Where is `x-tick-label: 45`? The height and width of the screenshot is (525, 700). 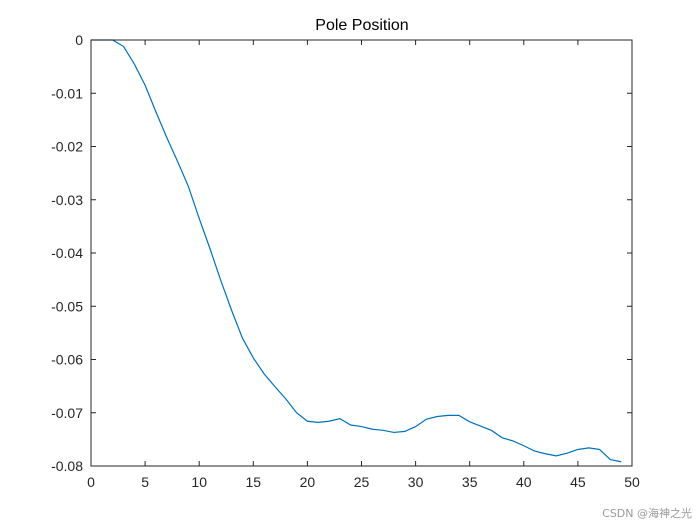 x-tick-label: 45 is located at coordinates (578, 482).